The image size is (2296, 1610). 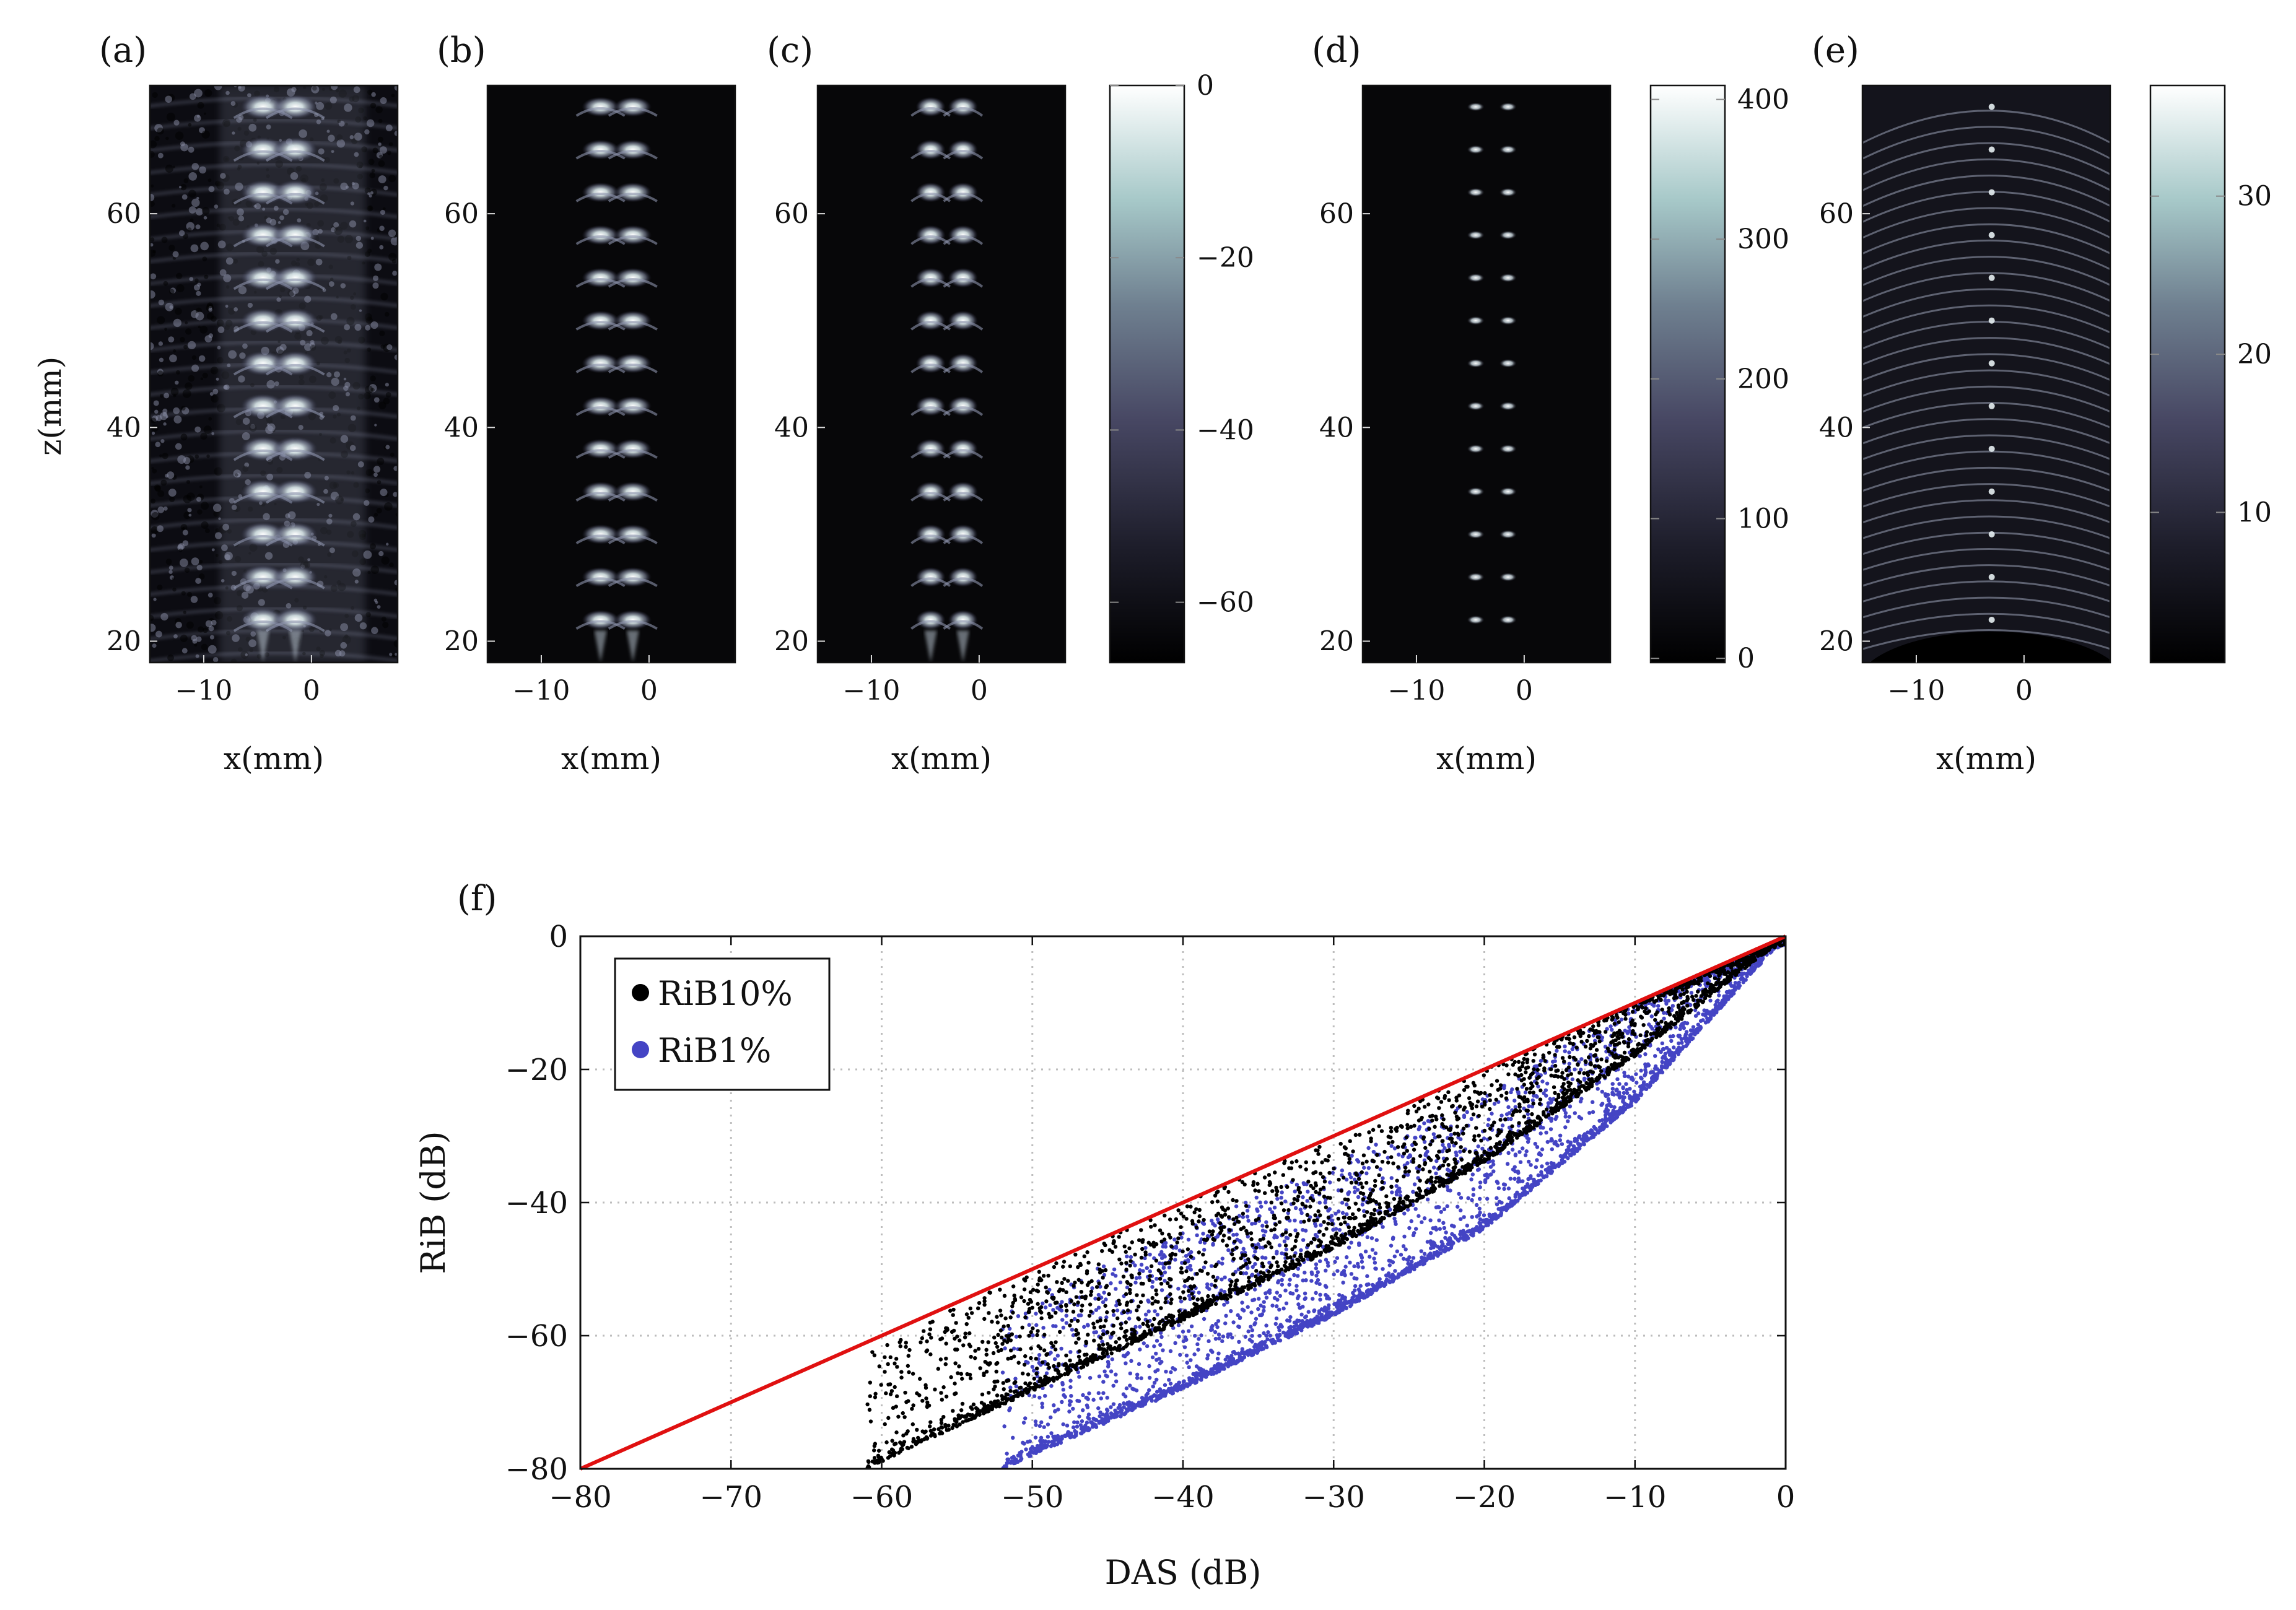 What do you see at coordinates (649, 691) in the screenshot?
I see `x-tick-label: 0` at bounding box center [649, 691].